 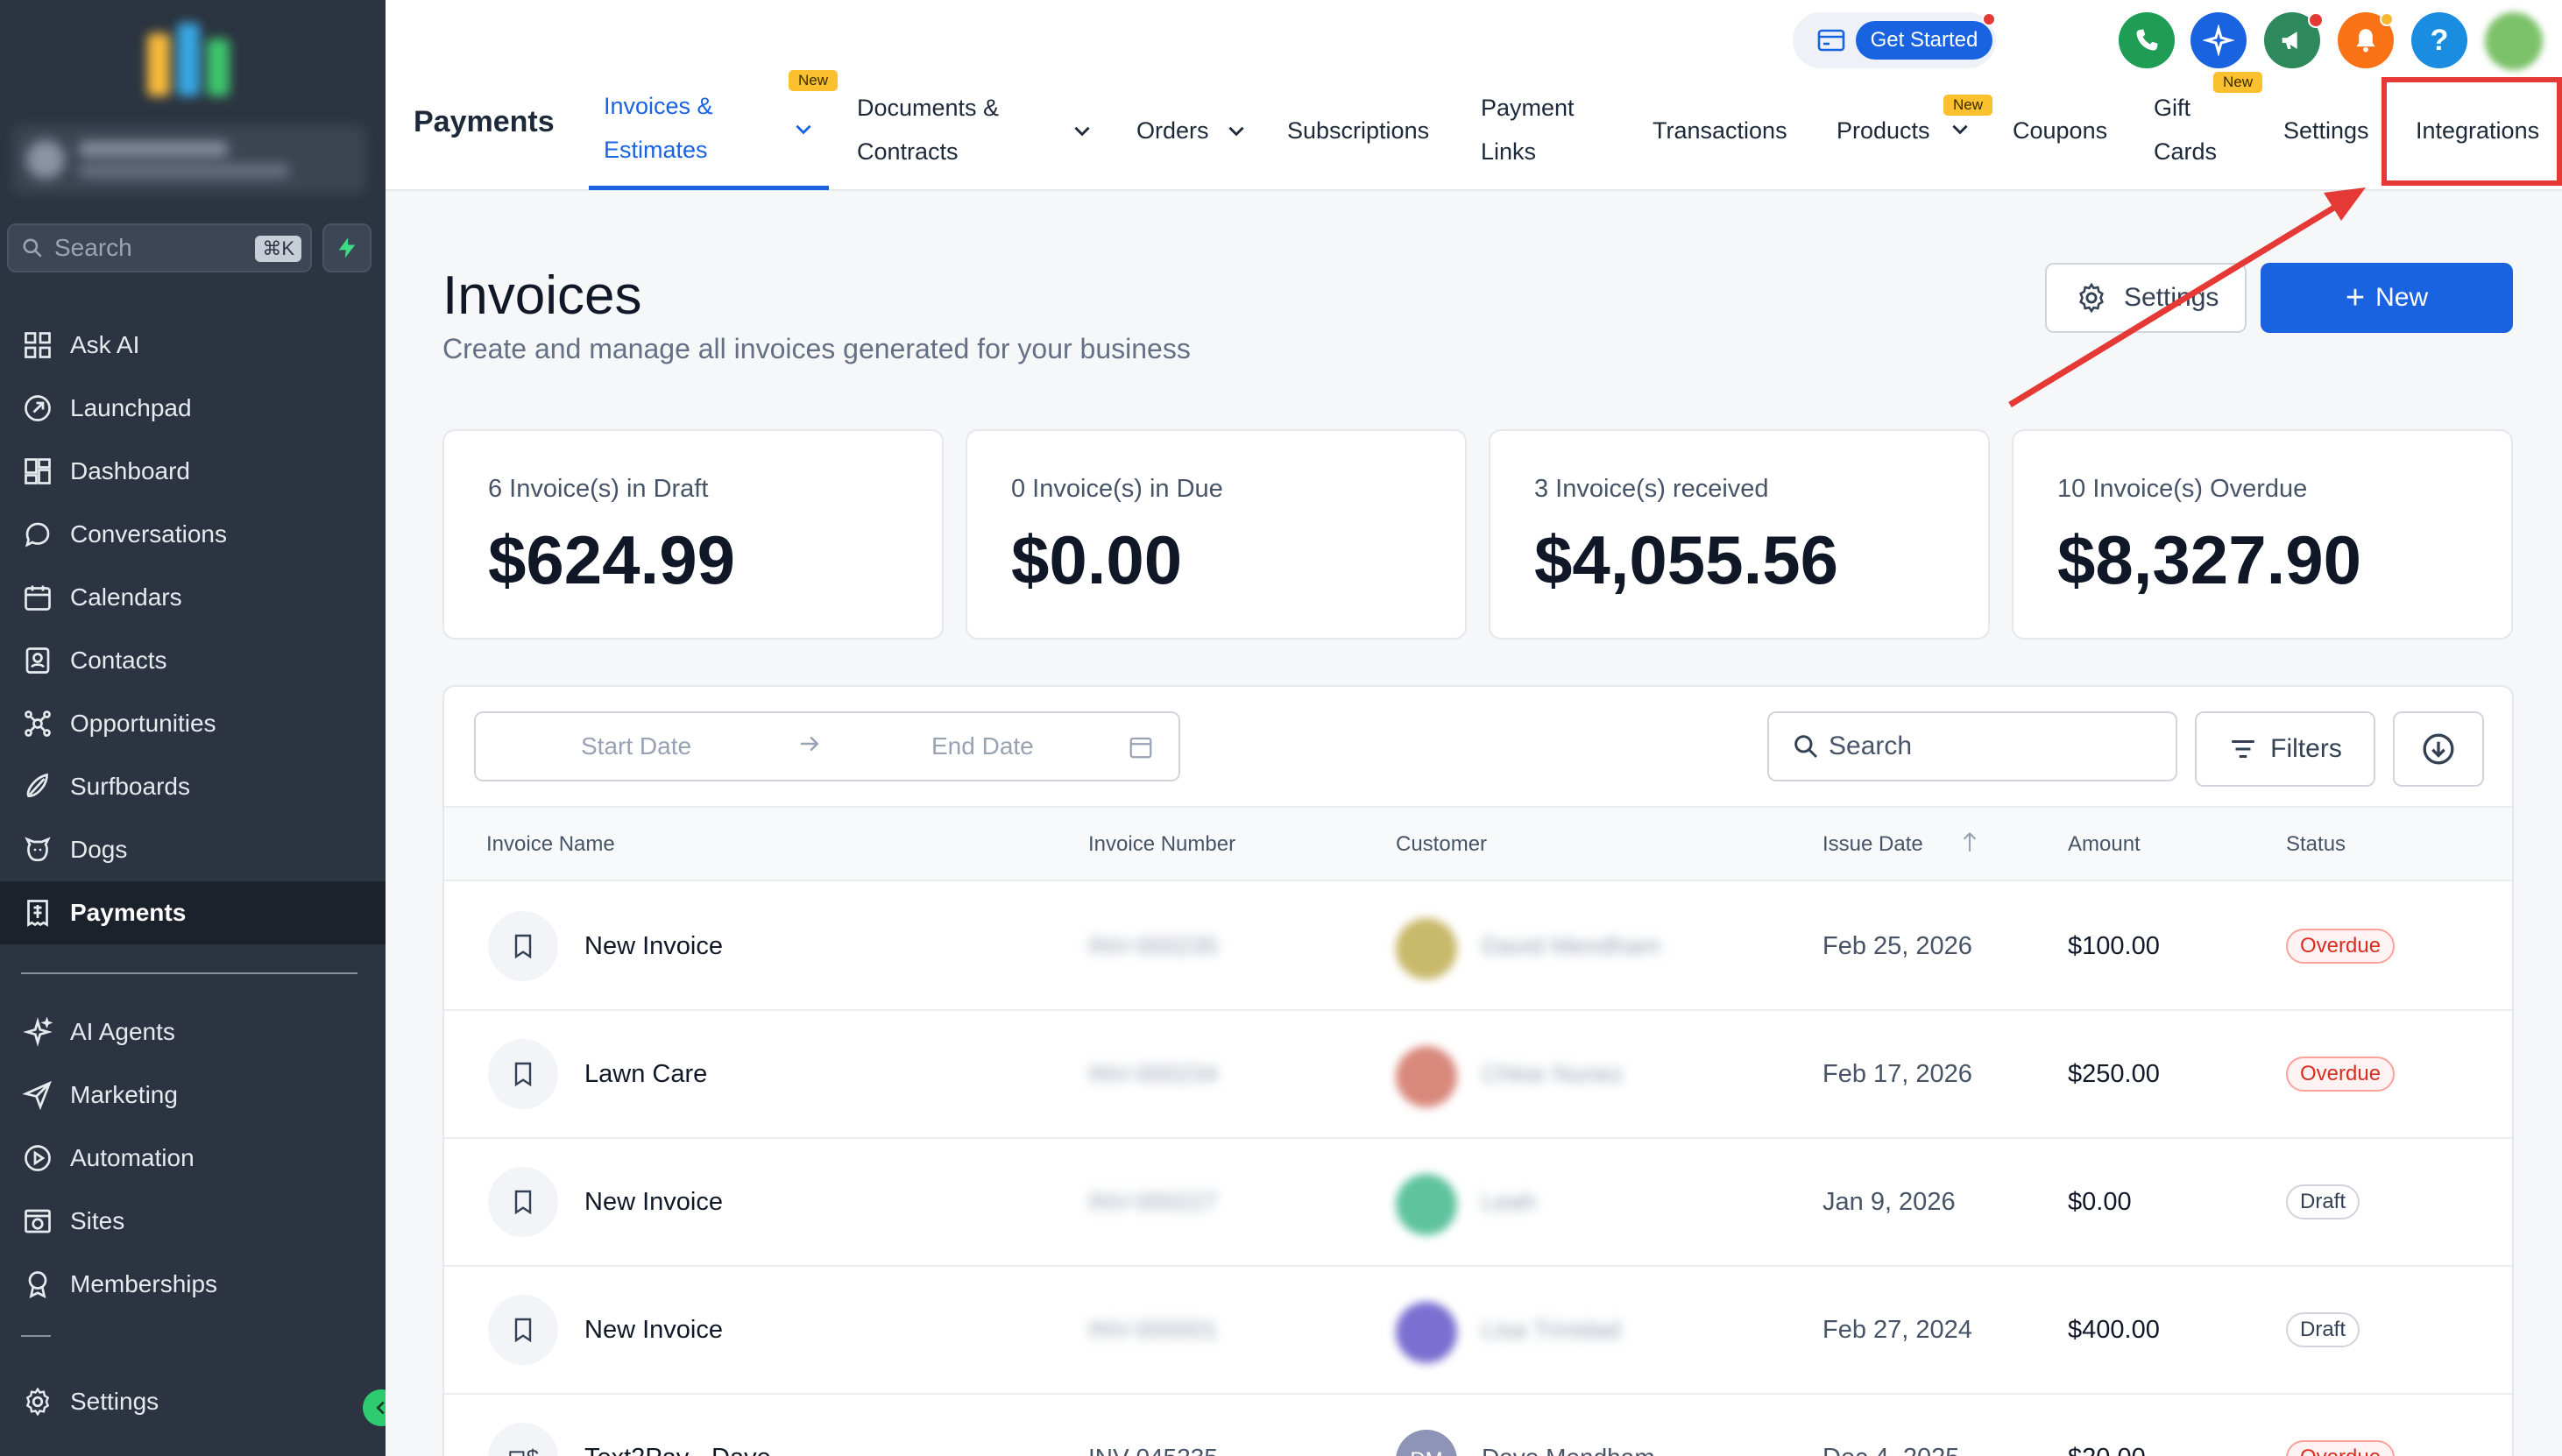 I want to click on text2pay-icon: ⊡$, so click(x=523, y=1450).